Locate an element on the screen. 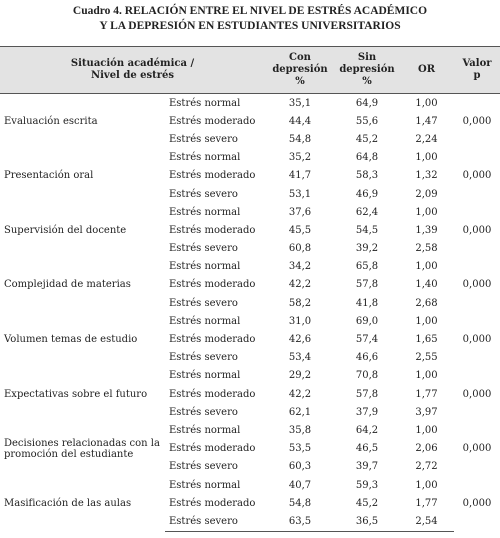 This screenshot has width=500, height=538. cell-value: 57,4 is located at coordinates (367, 340).